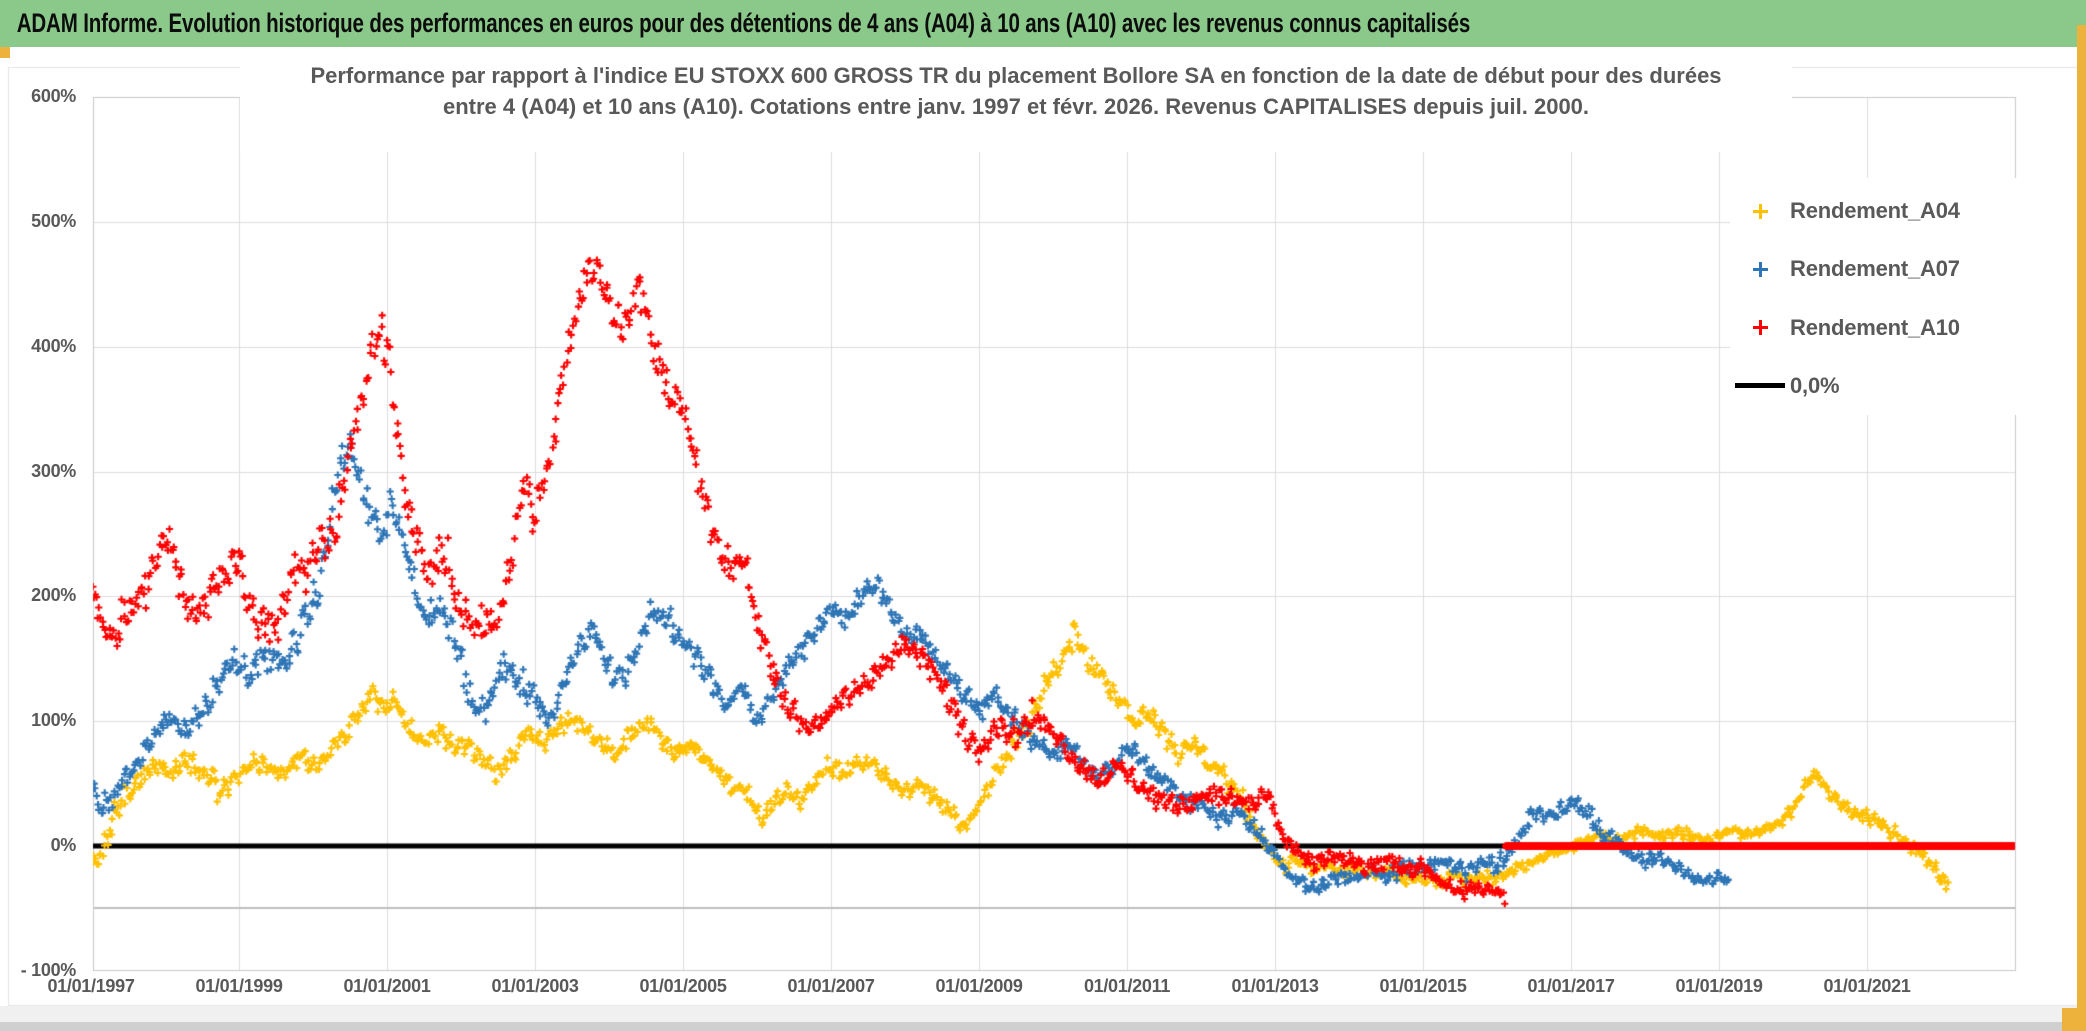 Image resolution: width=2086 pixels, height=1031 pixels. What do you see at coordinates (63, 845) in the screenshot?
I see `y-tick-label: 0%` at bounding box center [63, 845].